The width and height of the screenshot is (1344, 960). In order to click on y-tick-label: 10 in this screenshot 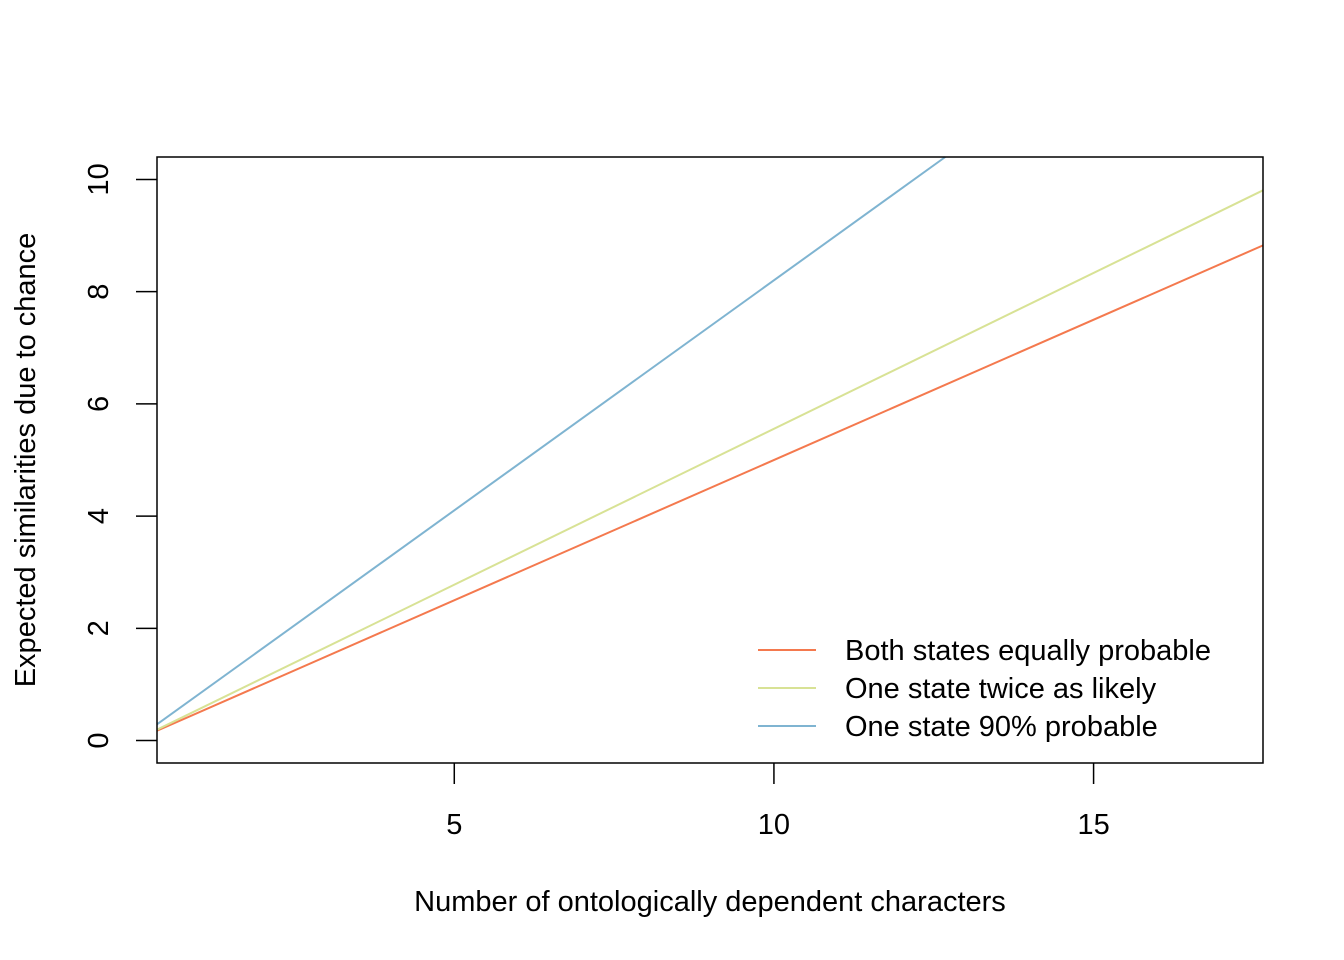, I will do `click(99, 179)`.